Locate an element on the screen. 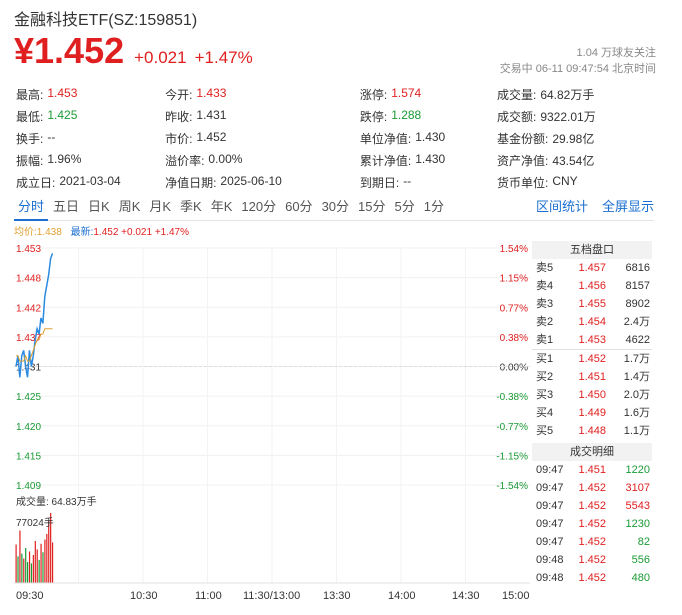 The image size is (682, 615). trade-time: 09:47 is located at coordinates (550, 542).